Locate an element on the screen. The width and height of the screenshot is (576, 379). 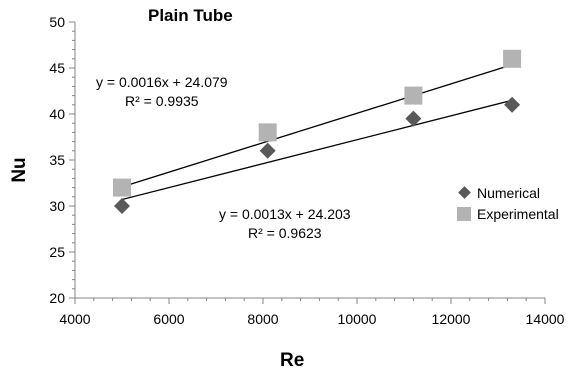
x-axis-label: Re is located at coordinates (292, 360).